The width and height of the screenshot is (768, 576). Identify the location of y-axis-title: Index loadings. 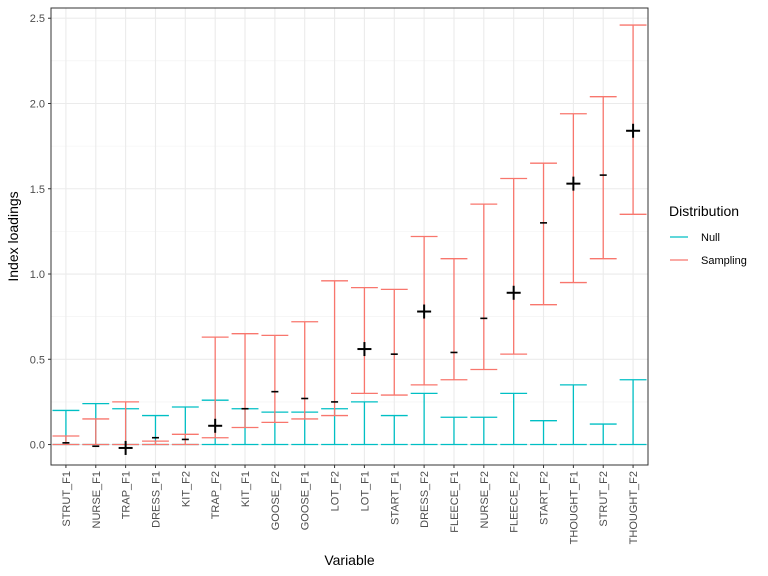
(13, 236).